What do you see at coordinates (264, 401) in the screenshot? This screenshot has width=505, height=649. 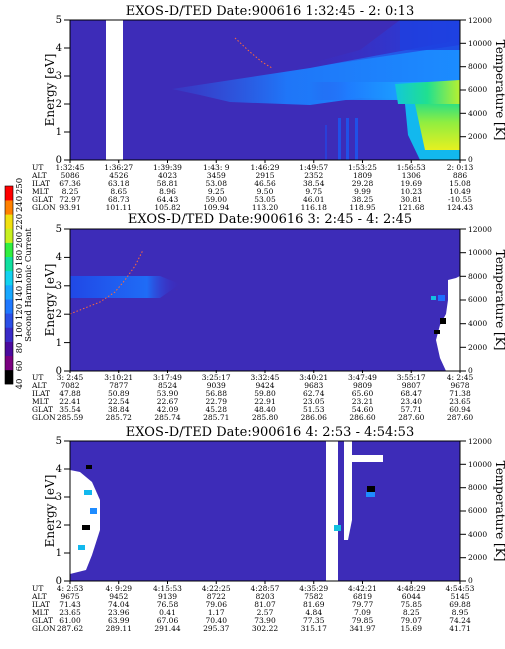 I see `panel-2-table-cell: 22.91` at bounding box center [264, 401].